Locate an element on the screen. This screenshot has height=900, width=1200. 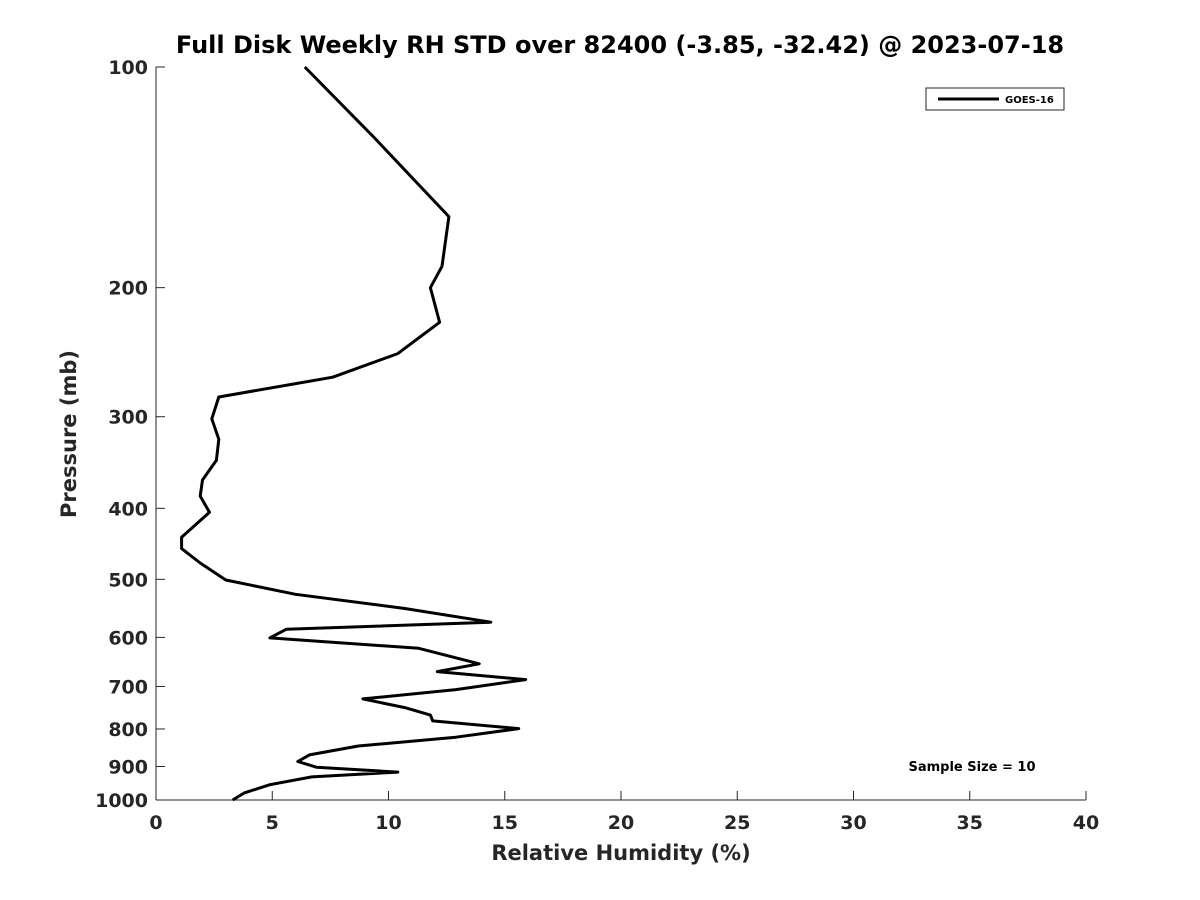
y-tick-label: 400 is located at coordinates (128, 509).